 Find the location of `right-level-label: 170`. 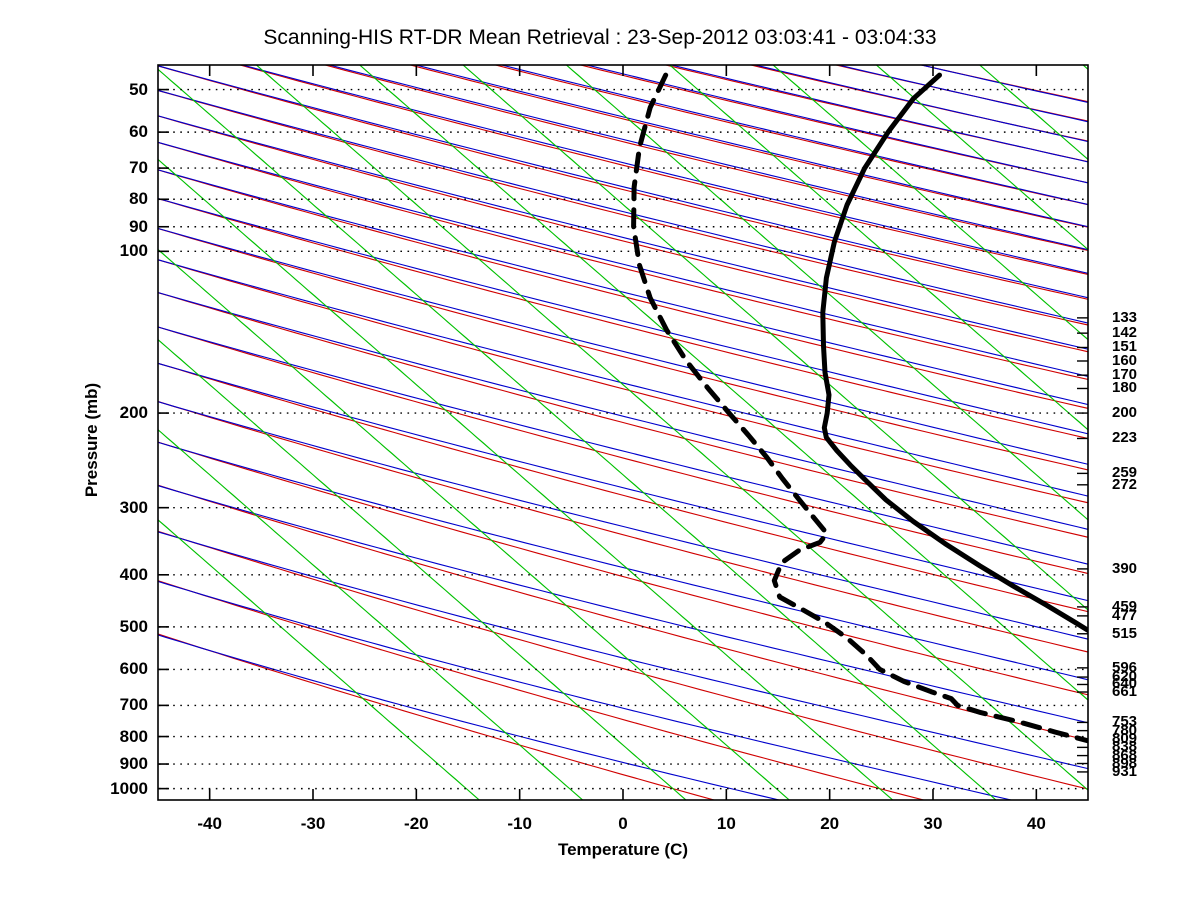

right-level-label: 170 is located at coordinates (1125, 375).